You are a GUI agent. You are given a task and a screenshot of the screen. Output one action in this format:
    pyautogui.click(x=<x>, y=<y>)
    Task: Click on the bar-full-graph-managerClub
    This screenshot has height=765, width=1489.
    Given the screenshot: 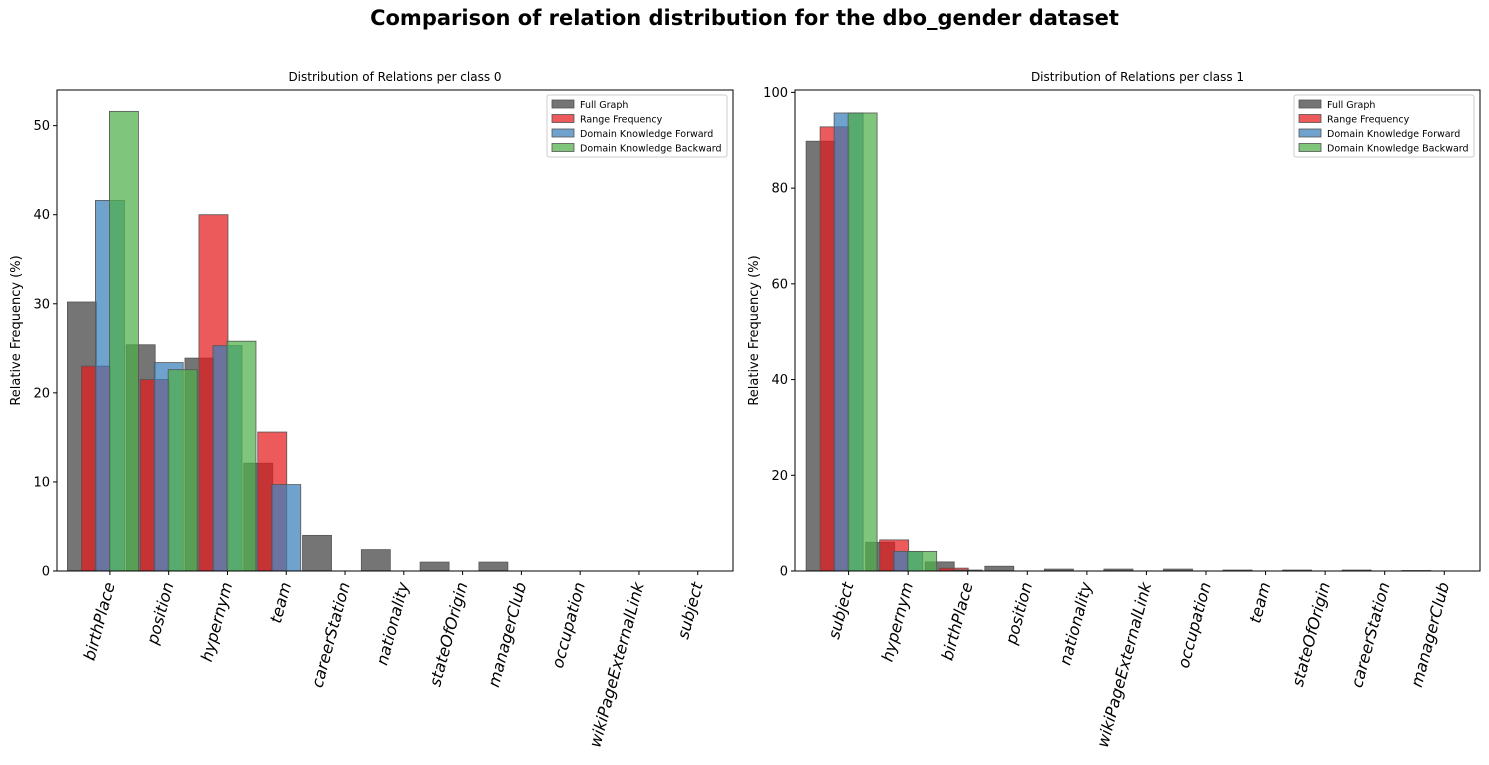 What is the action you would take?
    pyautogui.click(x=493, y=566)
    